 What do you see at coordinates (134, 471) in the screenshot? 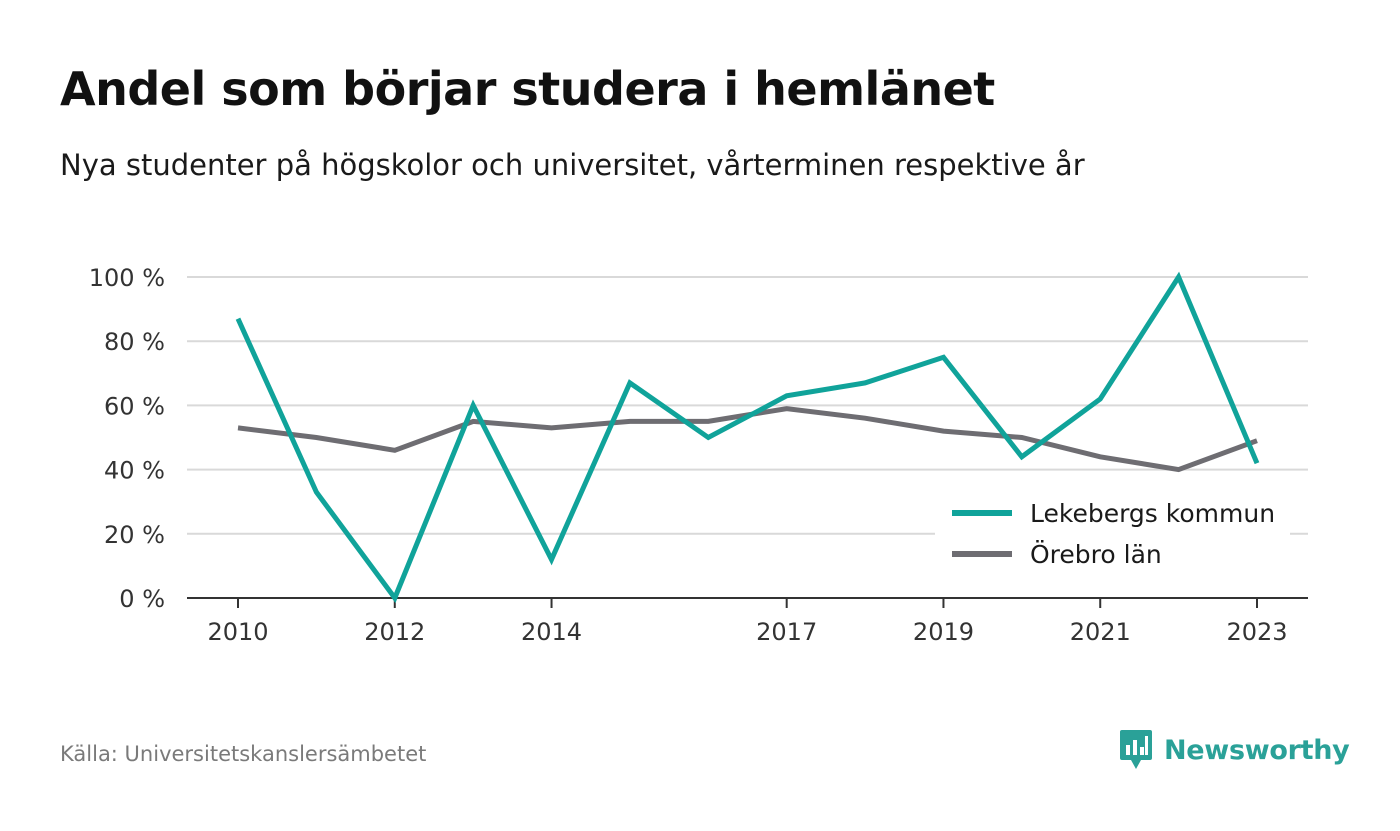
I see `y-tick-label: 40 %` at bounding box center [134, 471].